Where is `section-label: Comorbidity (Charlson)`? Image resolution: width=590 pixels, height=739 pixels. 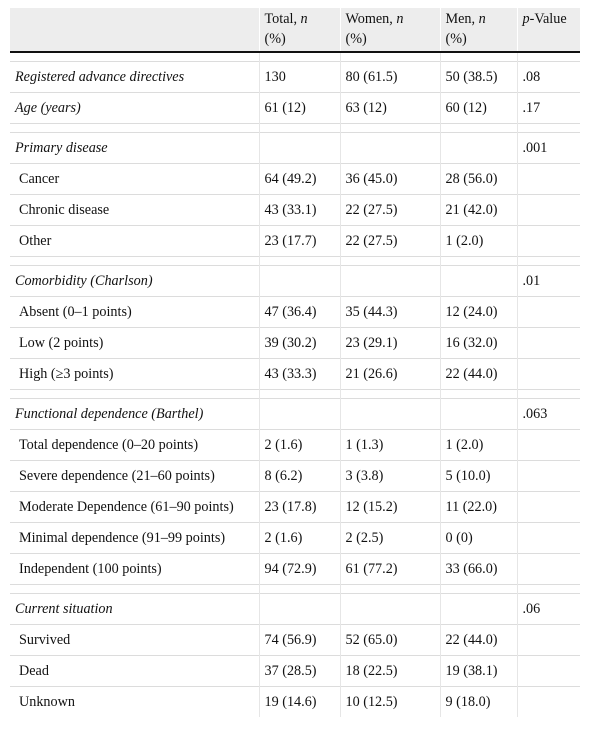
section-label: Comorbidity (Charlson) is located at coordinates (134, 281).